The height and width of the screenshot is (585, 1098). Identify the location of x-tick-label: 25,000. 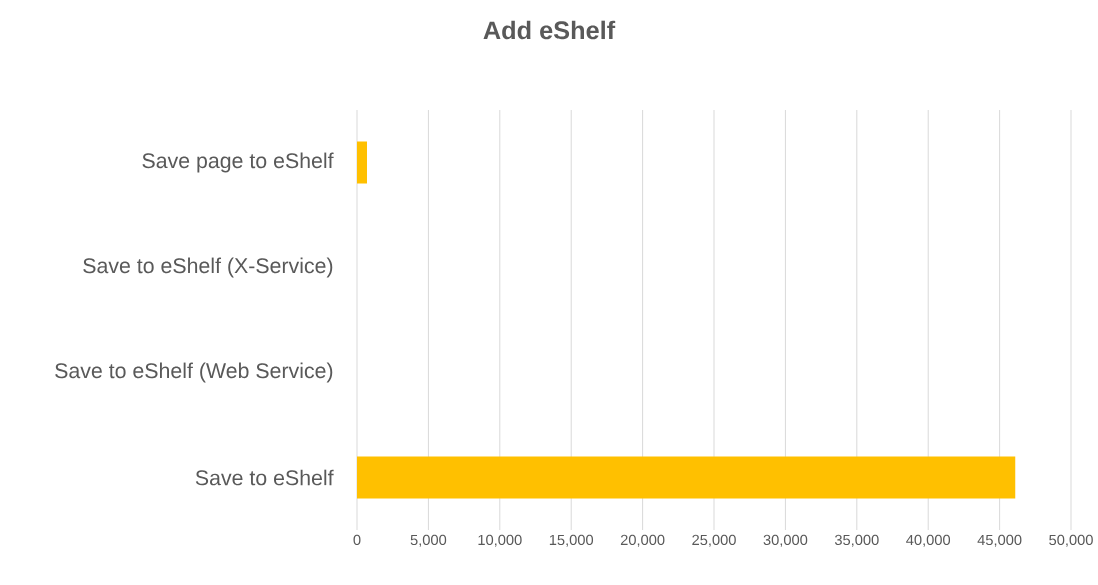
(714, 540).